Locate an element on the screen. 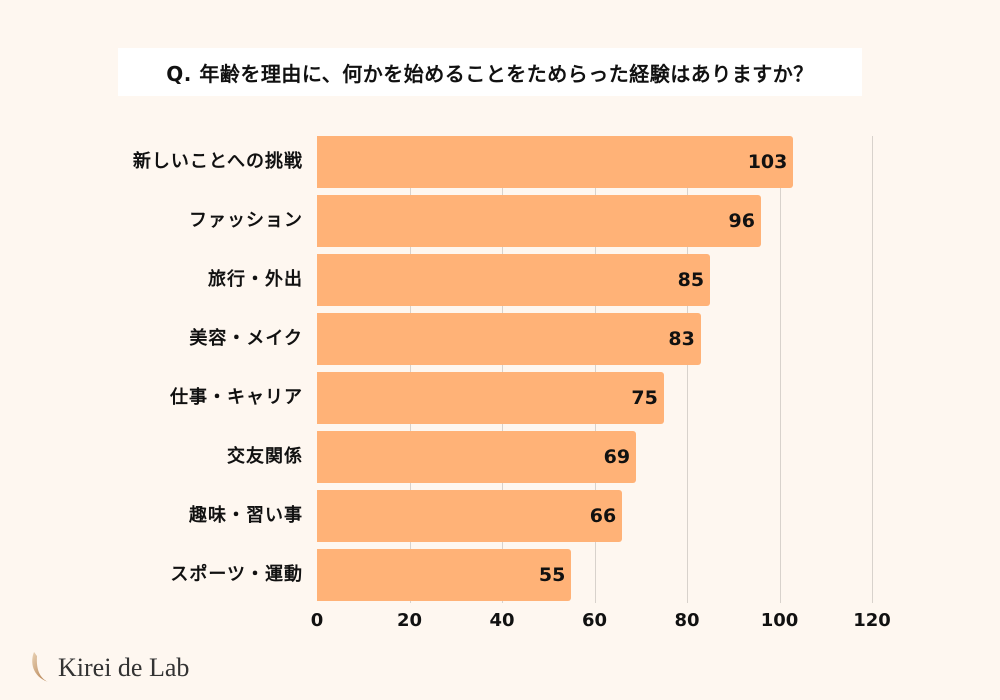 This screenshot has height=700, width=1000. bar: 75 is located at coordinates (490, 398).